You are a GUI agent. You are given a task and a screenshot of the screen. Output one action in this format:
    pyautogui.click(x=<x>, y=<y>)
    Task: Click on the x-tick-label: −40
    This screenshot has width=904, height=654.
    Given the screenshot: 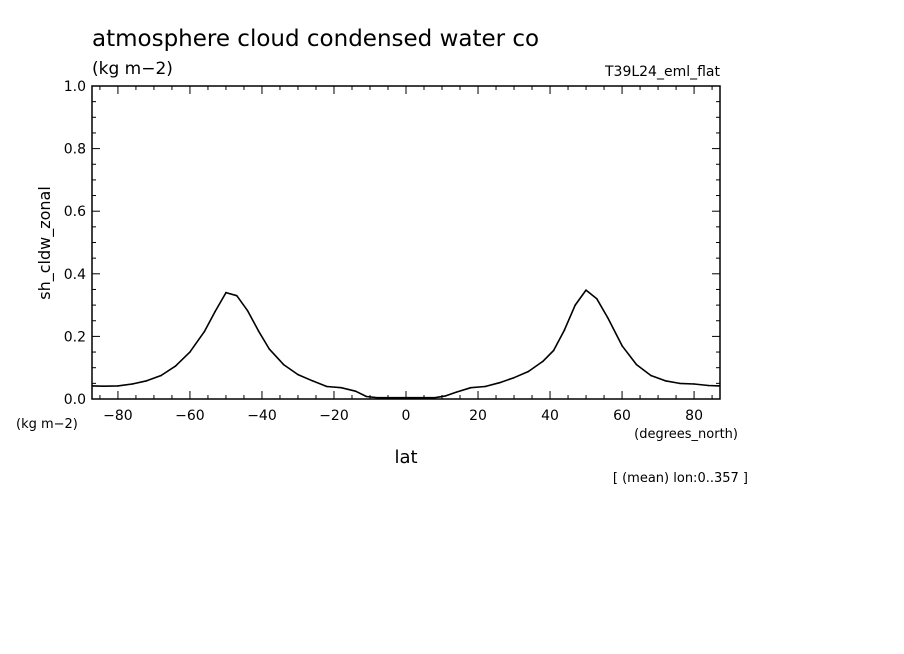 What is the action you would take?
    pyautogui.click(x=262, y=416)
    